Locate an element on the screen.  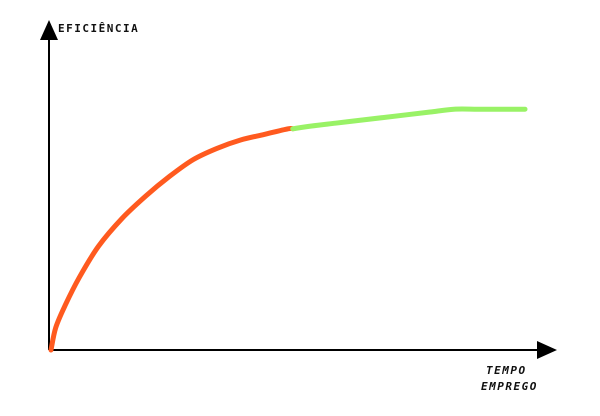
y-axis-label: EFICIÊNCIA is located at coordinates (99, 28).